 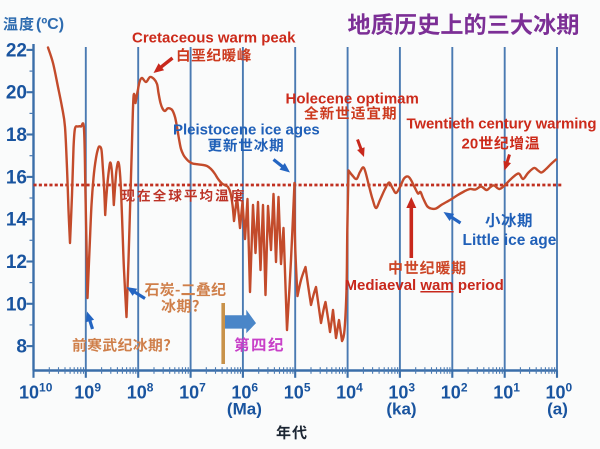 I want to click on svg-text: 22, so click(x=16, y=50).